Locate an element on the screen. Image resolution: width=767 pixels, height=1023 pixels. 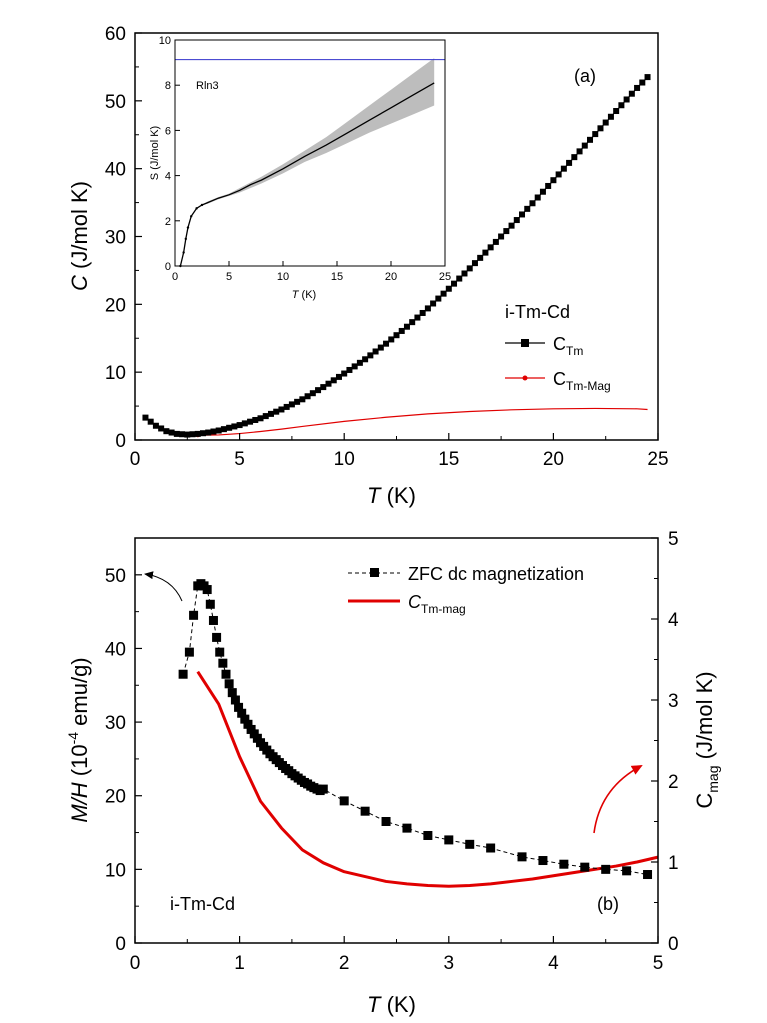
inset-x-tick-label: 15 is located at coordinates (337, 277).